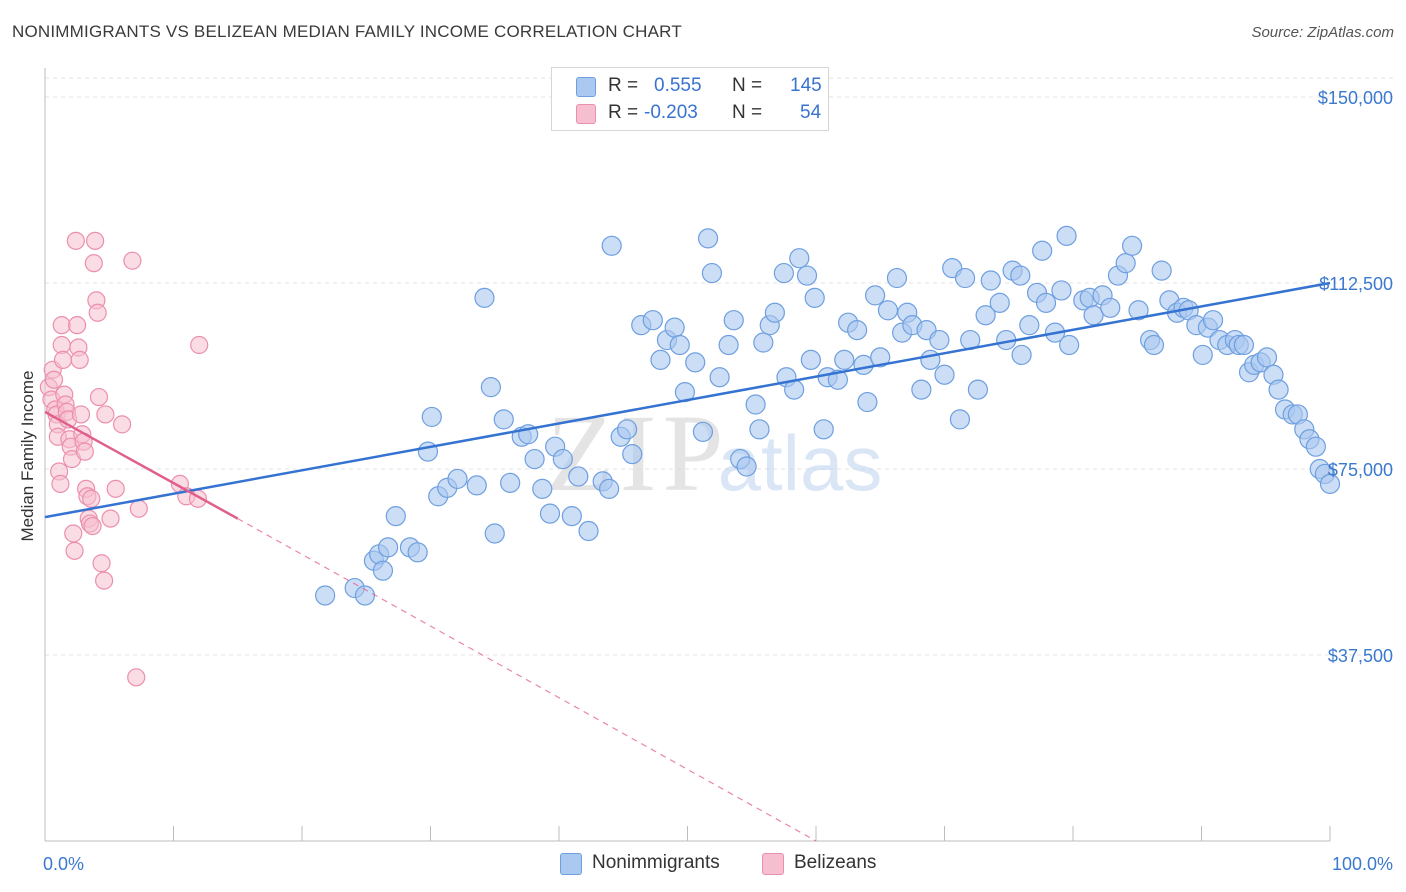 The height and width of the screenshot is (892, 1406). I want to click on pink-swatch, so click(773, 864).